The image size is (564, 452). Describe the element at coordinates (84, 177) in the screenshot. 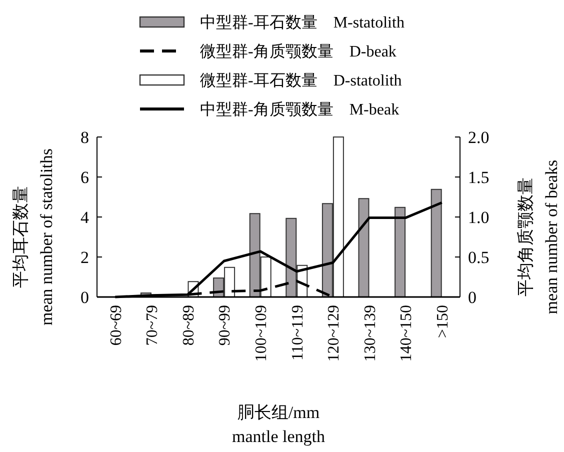

I see `y-tick-label: 6` at that location.